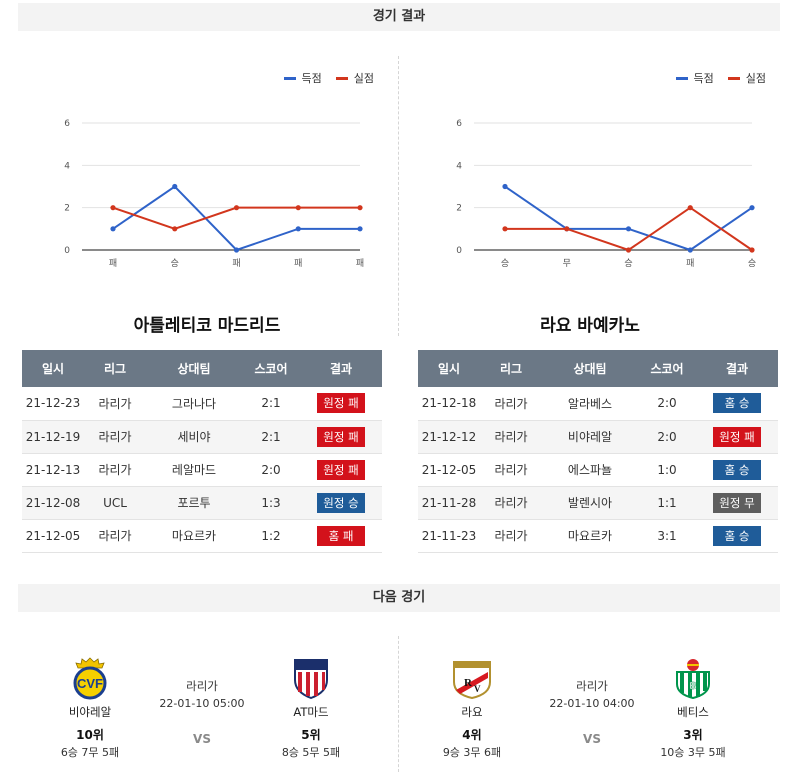 This screenshot has height=777, width=796. I want to click on table-row: 21-12-23 라리가 그라나다 2:1 원정 패, so click(202, 404).